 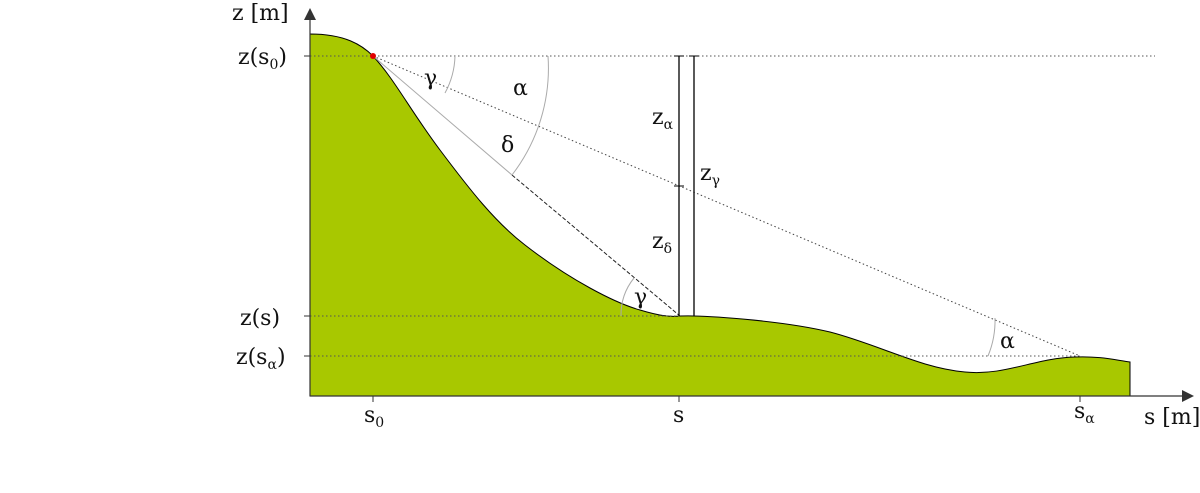 I want to click on x-tick-label-salpha: sα, so click(x=1084, y=413).